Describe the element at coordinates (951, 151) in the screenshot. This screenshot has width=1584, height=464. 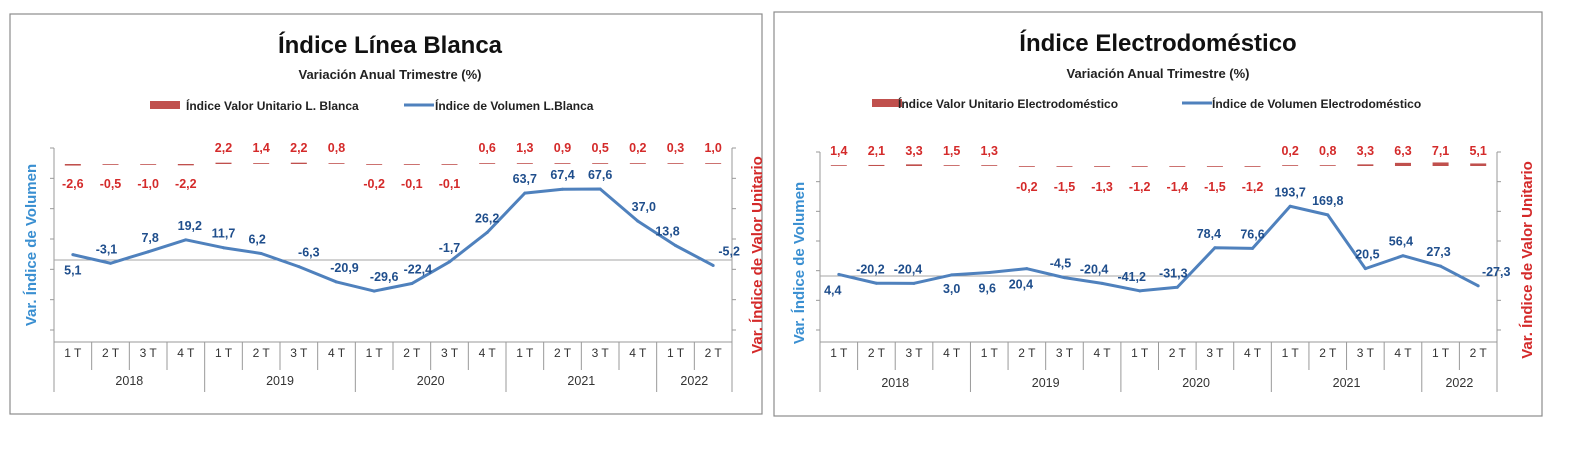
I see `unit-value-data-label: 1,5` at that location.